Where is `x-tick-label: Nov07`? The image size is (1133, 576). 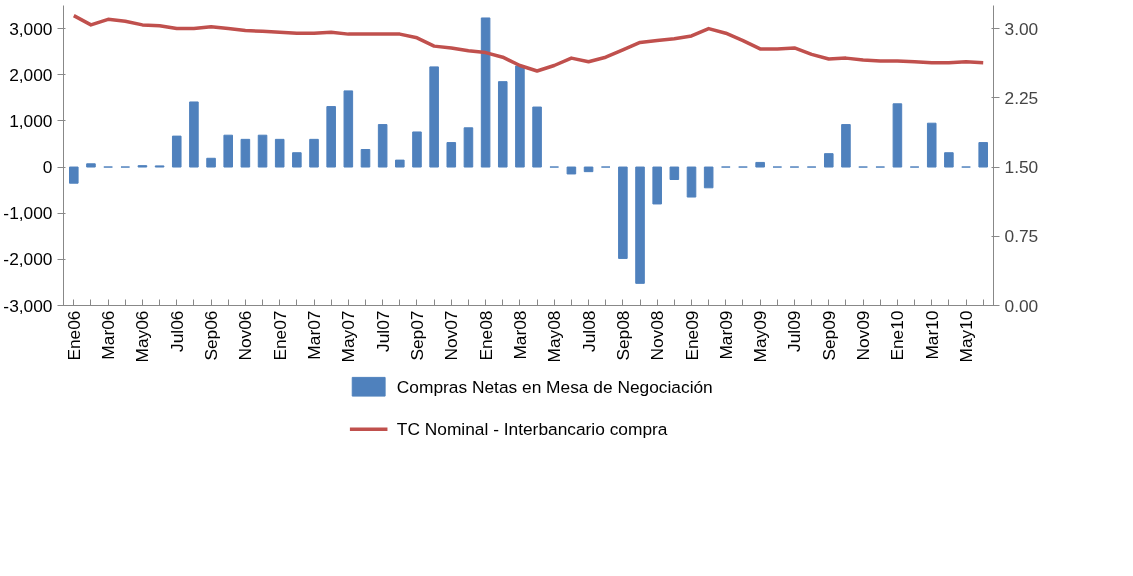
x-tick-label: Nov07 is located at coordinates (451, 335).